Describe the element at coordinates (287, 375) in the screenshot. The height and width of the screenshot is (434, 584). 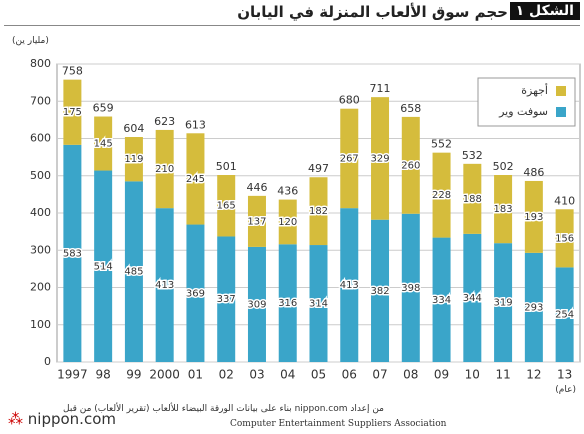
I see `x-tick-label: 04` at that location.